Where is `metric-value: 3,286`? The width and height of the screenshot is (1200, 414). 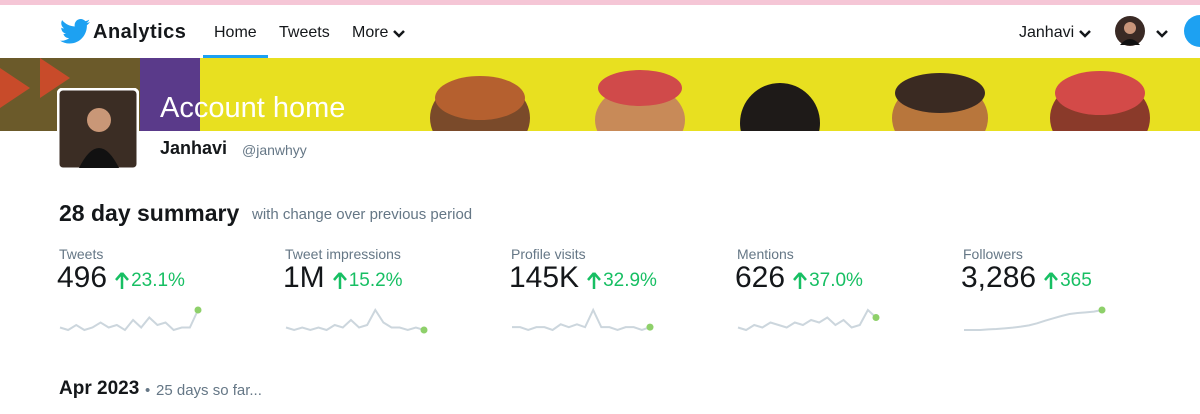 metric-value: 3,286 is located at coordinates (999, 277).